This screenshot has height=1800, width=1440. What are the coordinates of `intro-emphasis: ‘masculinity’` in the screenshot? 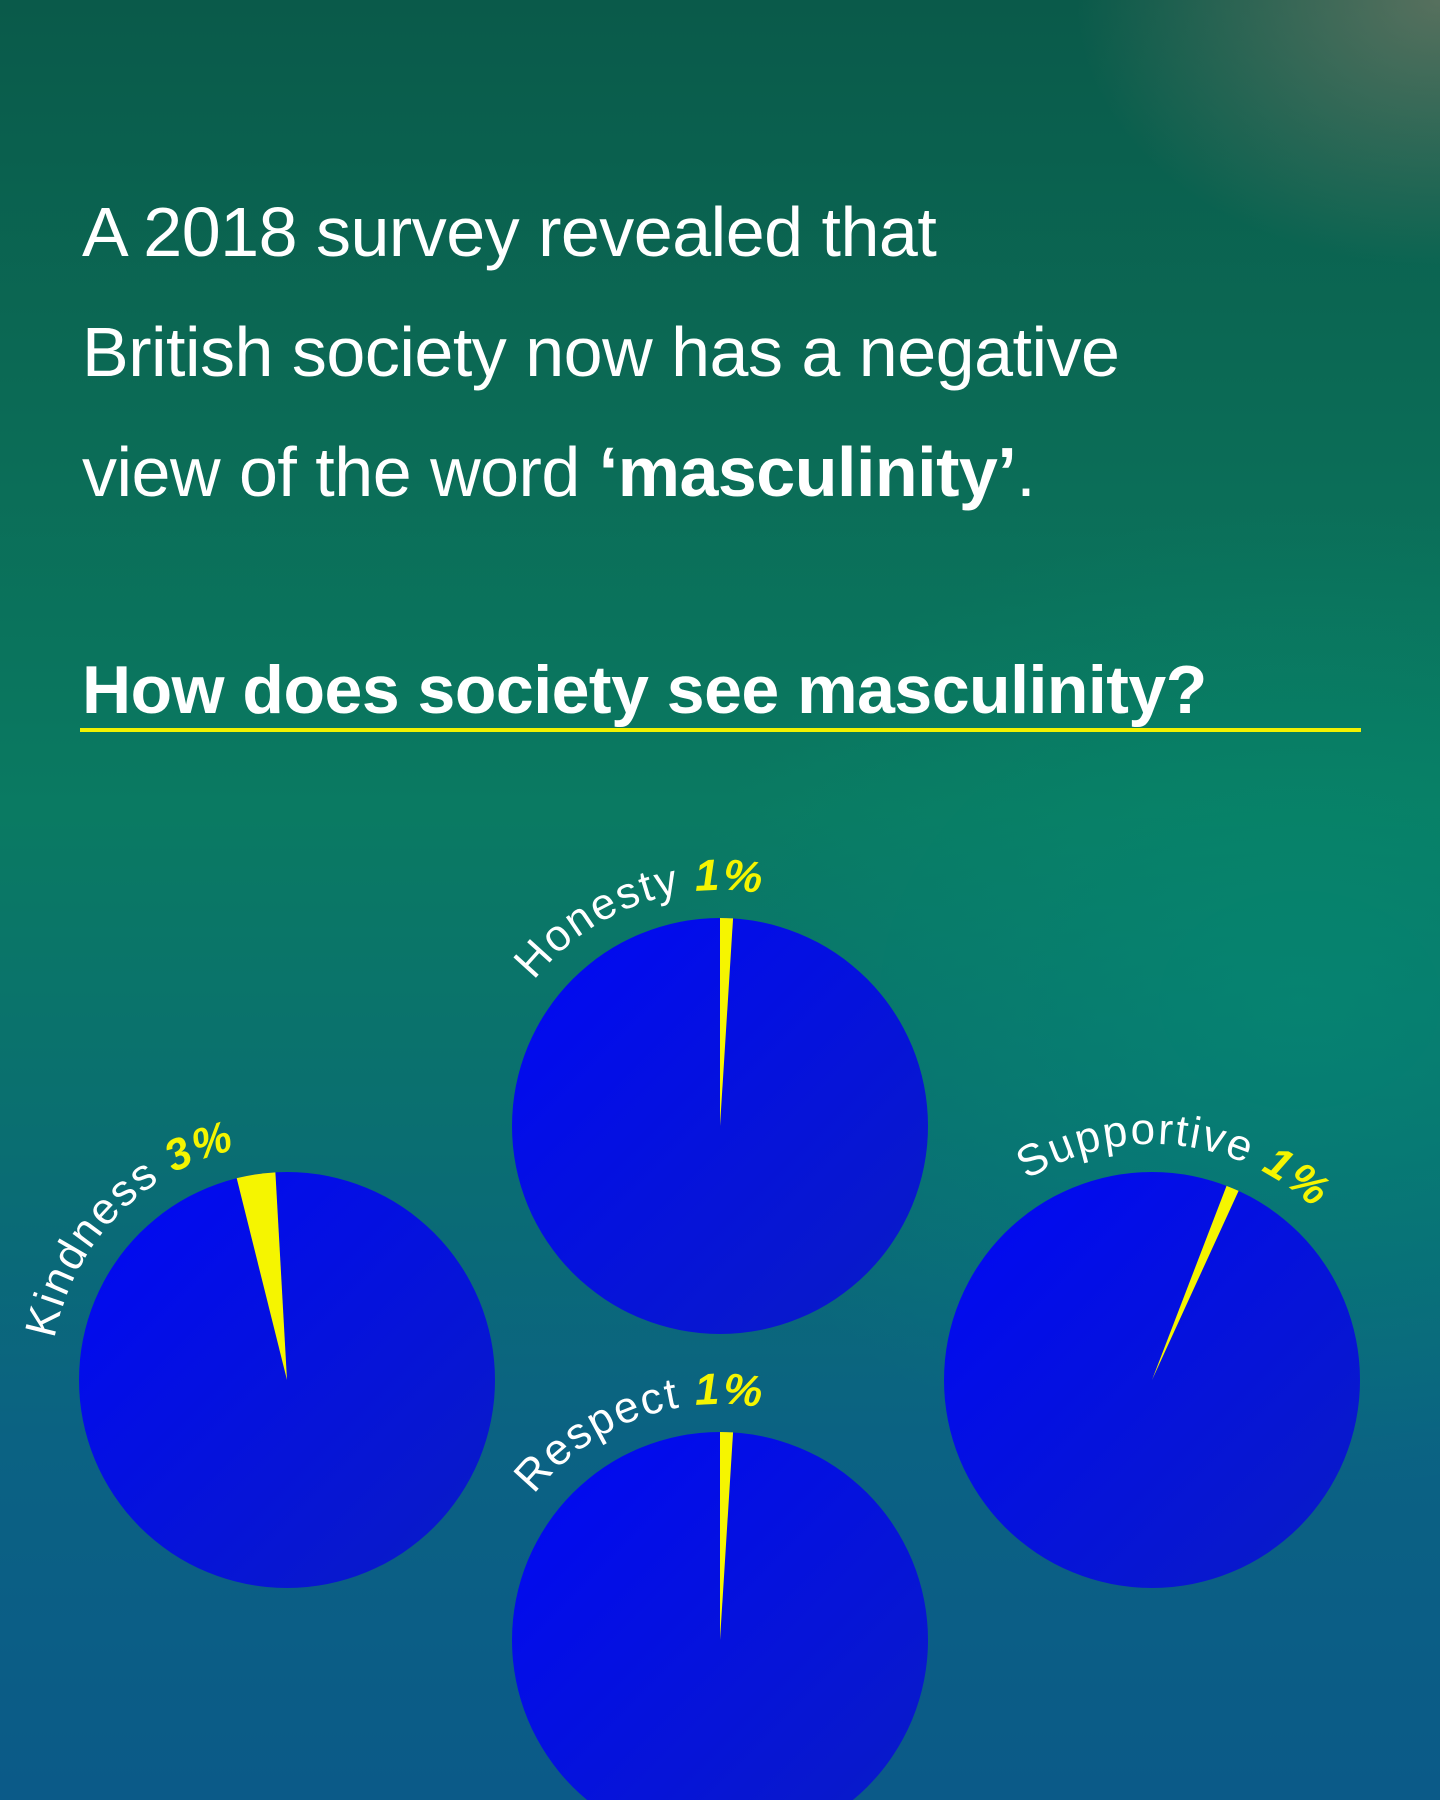 It's located at (807, 472).